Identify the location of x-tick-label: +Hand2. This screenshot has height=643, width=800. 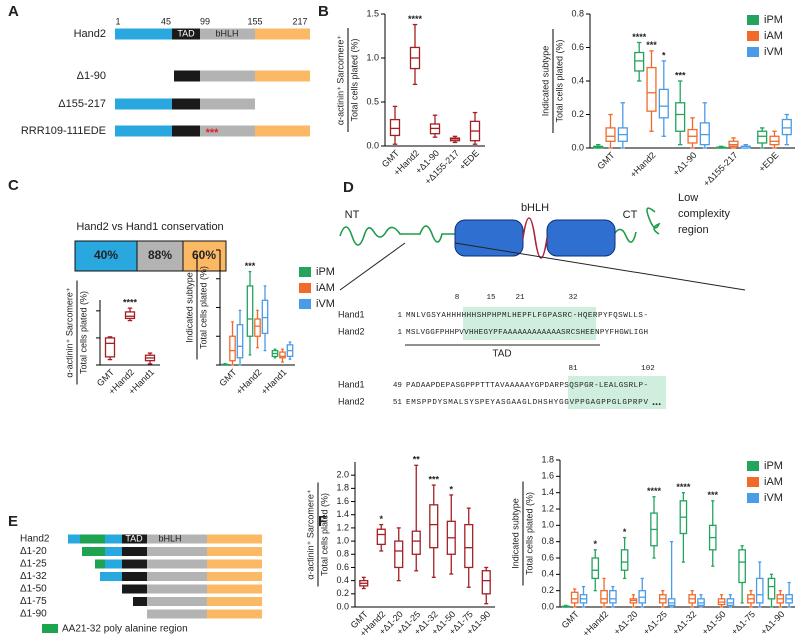
(596, 624).